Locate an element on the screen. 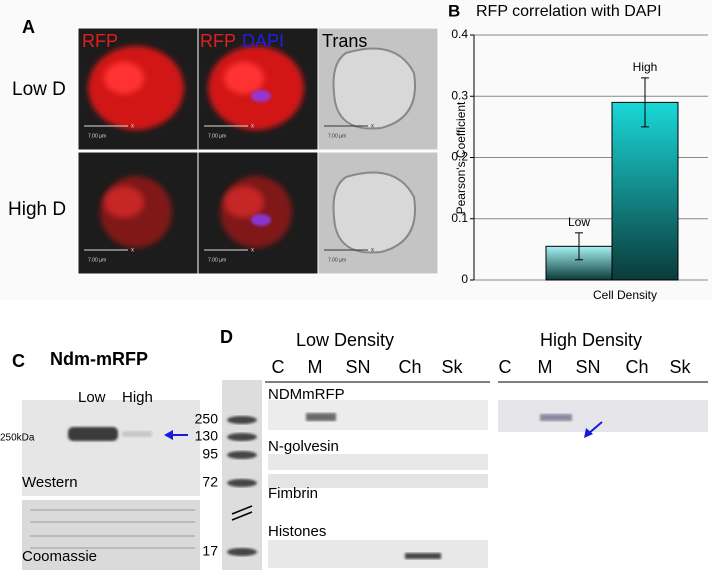  channel-label: Trans is located at coordinates (344, 41).